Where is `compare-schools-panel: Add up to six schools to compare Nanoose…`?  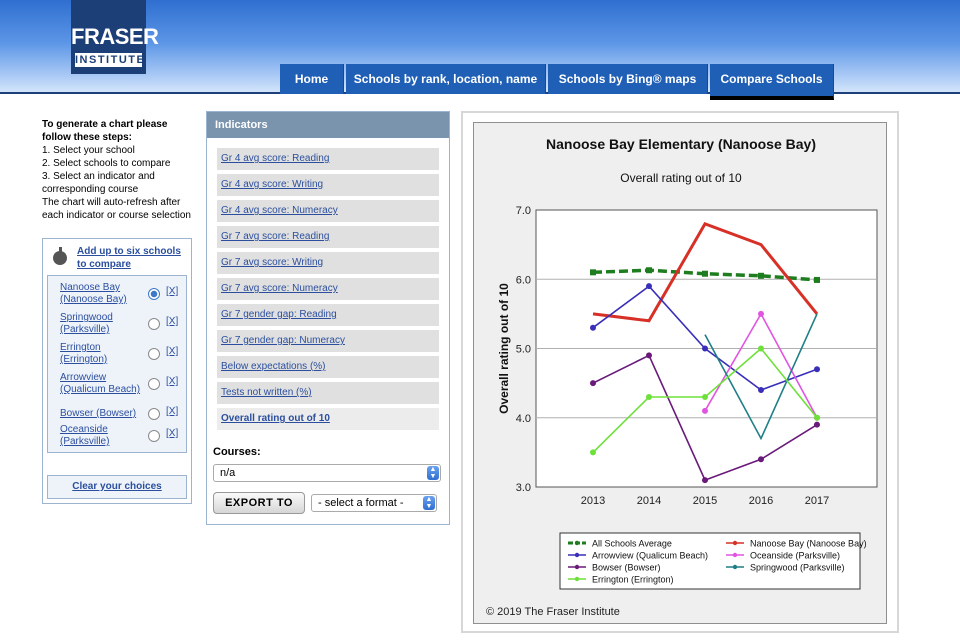
compare-schools-panel: Add up to six schools to compare Nanoose… is located at coordinates (117, 371).